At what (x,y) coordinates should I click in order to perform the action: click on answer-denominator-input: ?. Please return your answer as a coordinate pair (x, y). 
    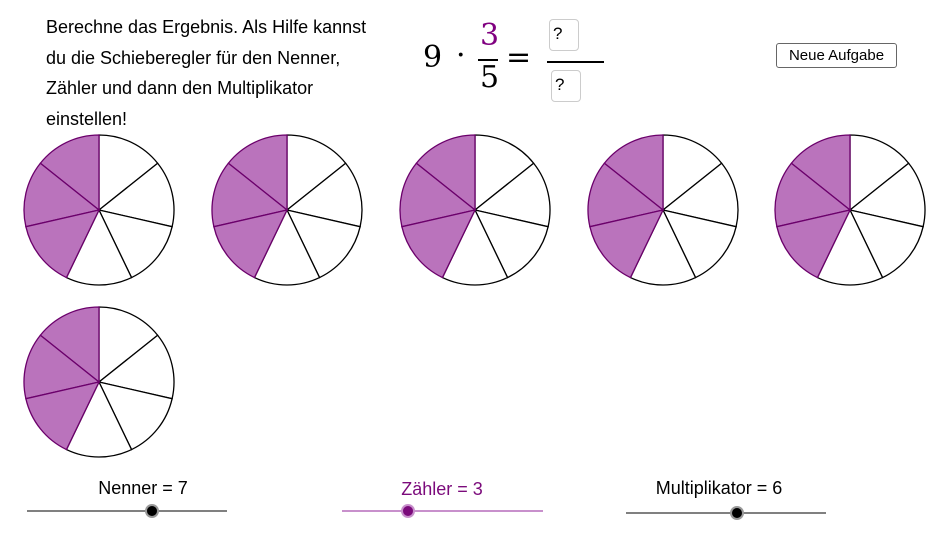
    Looking at the image, I should click on (566, 86).